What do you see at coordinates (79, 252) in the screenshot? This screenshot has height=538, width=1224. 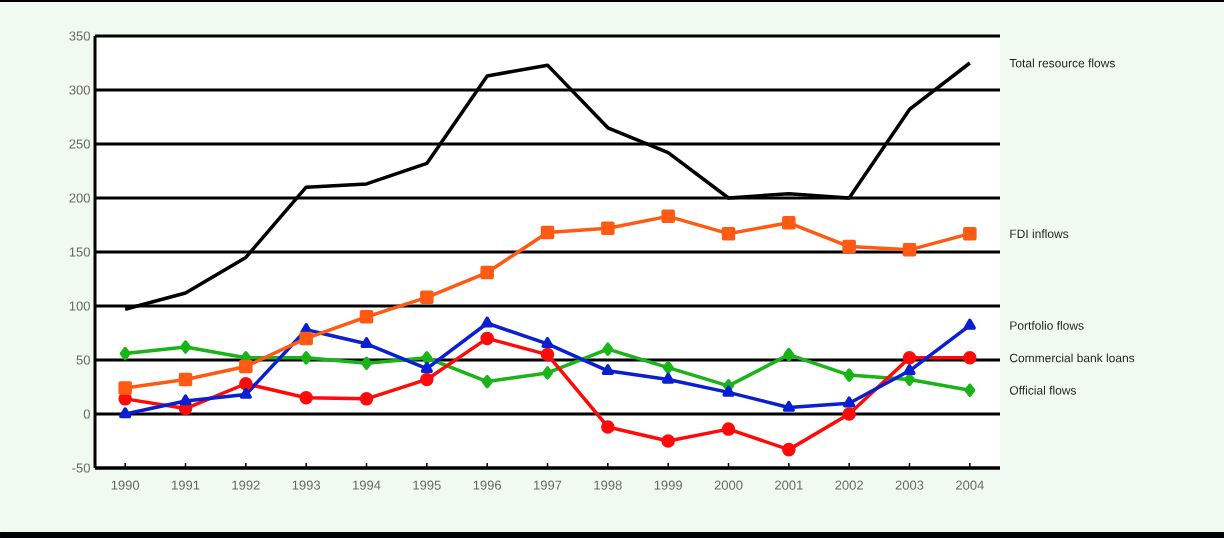 I see `y-tick-label: 150` at bounding box center [79, 252].